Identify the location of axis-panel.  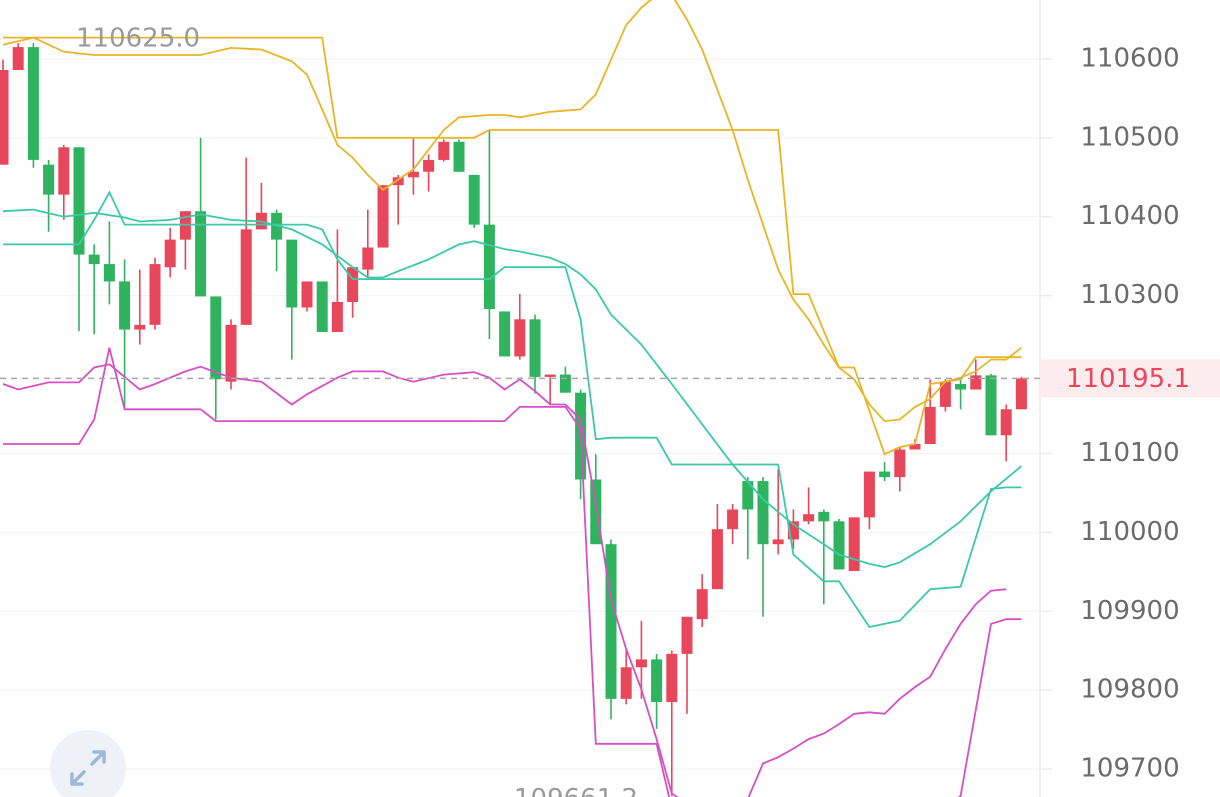
(1130, 398).